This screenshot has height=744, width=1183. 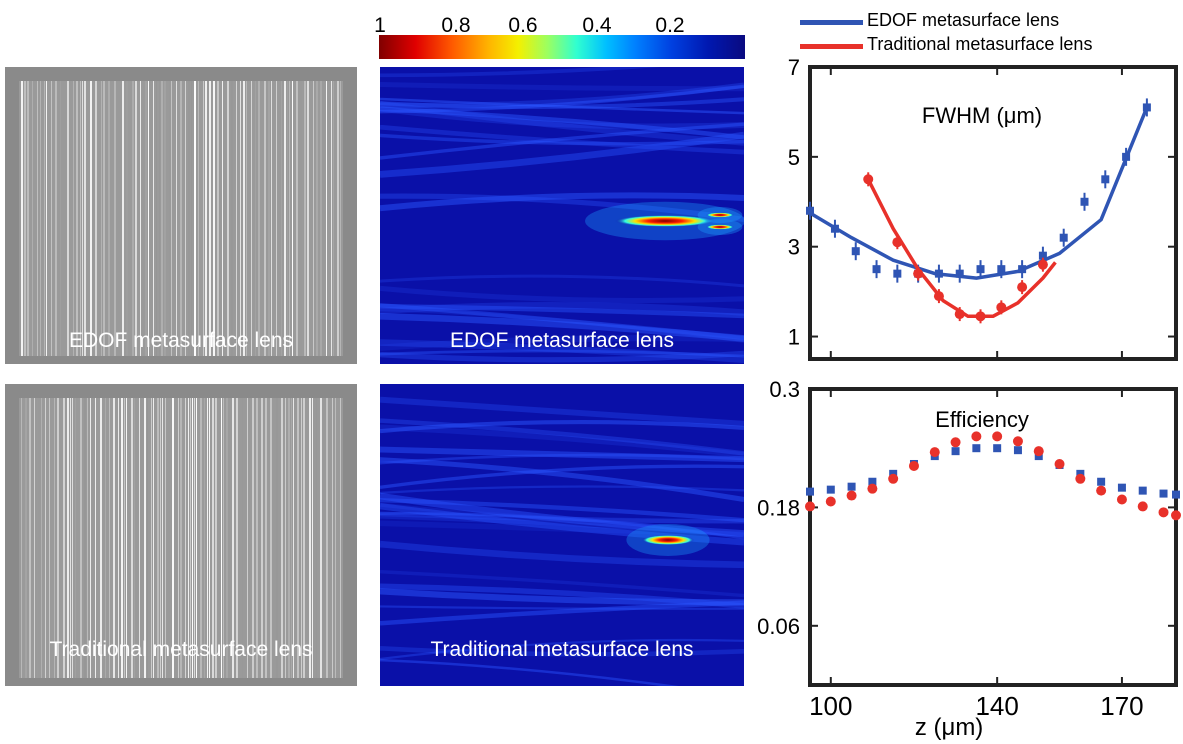 I want to click on colorbar-tick: 0.2, so click(x=670, y=25).